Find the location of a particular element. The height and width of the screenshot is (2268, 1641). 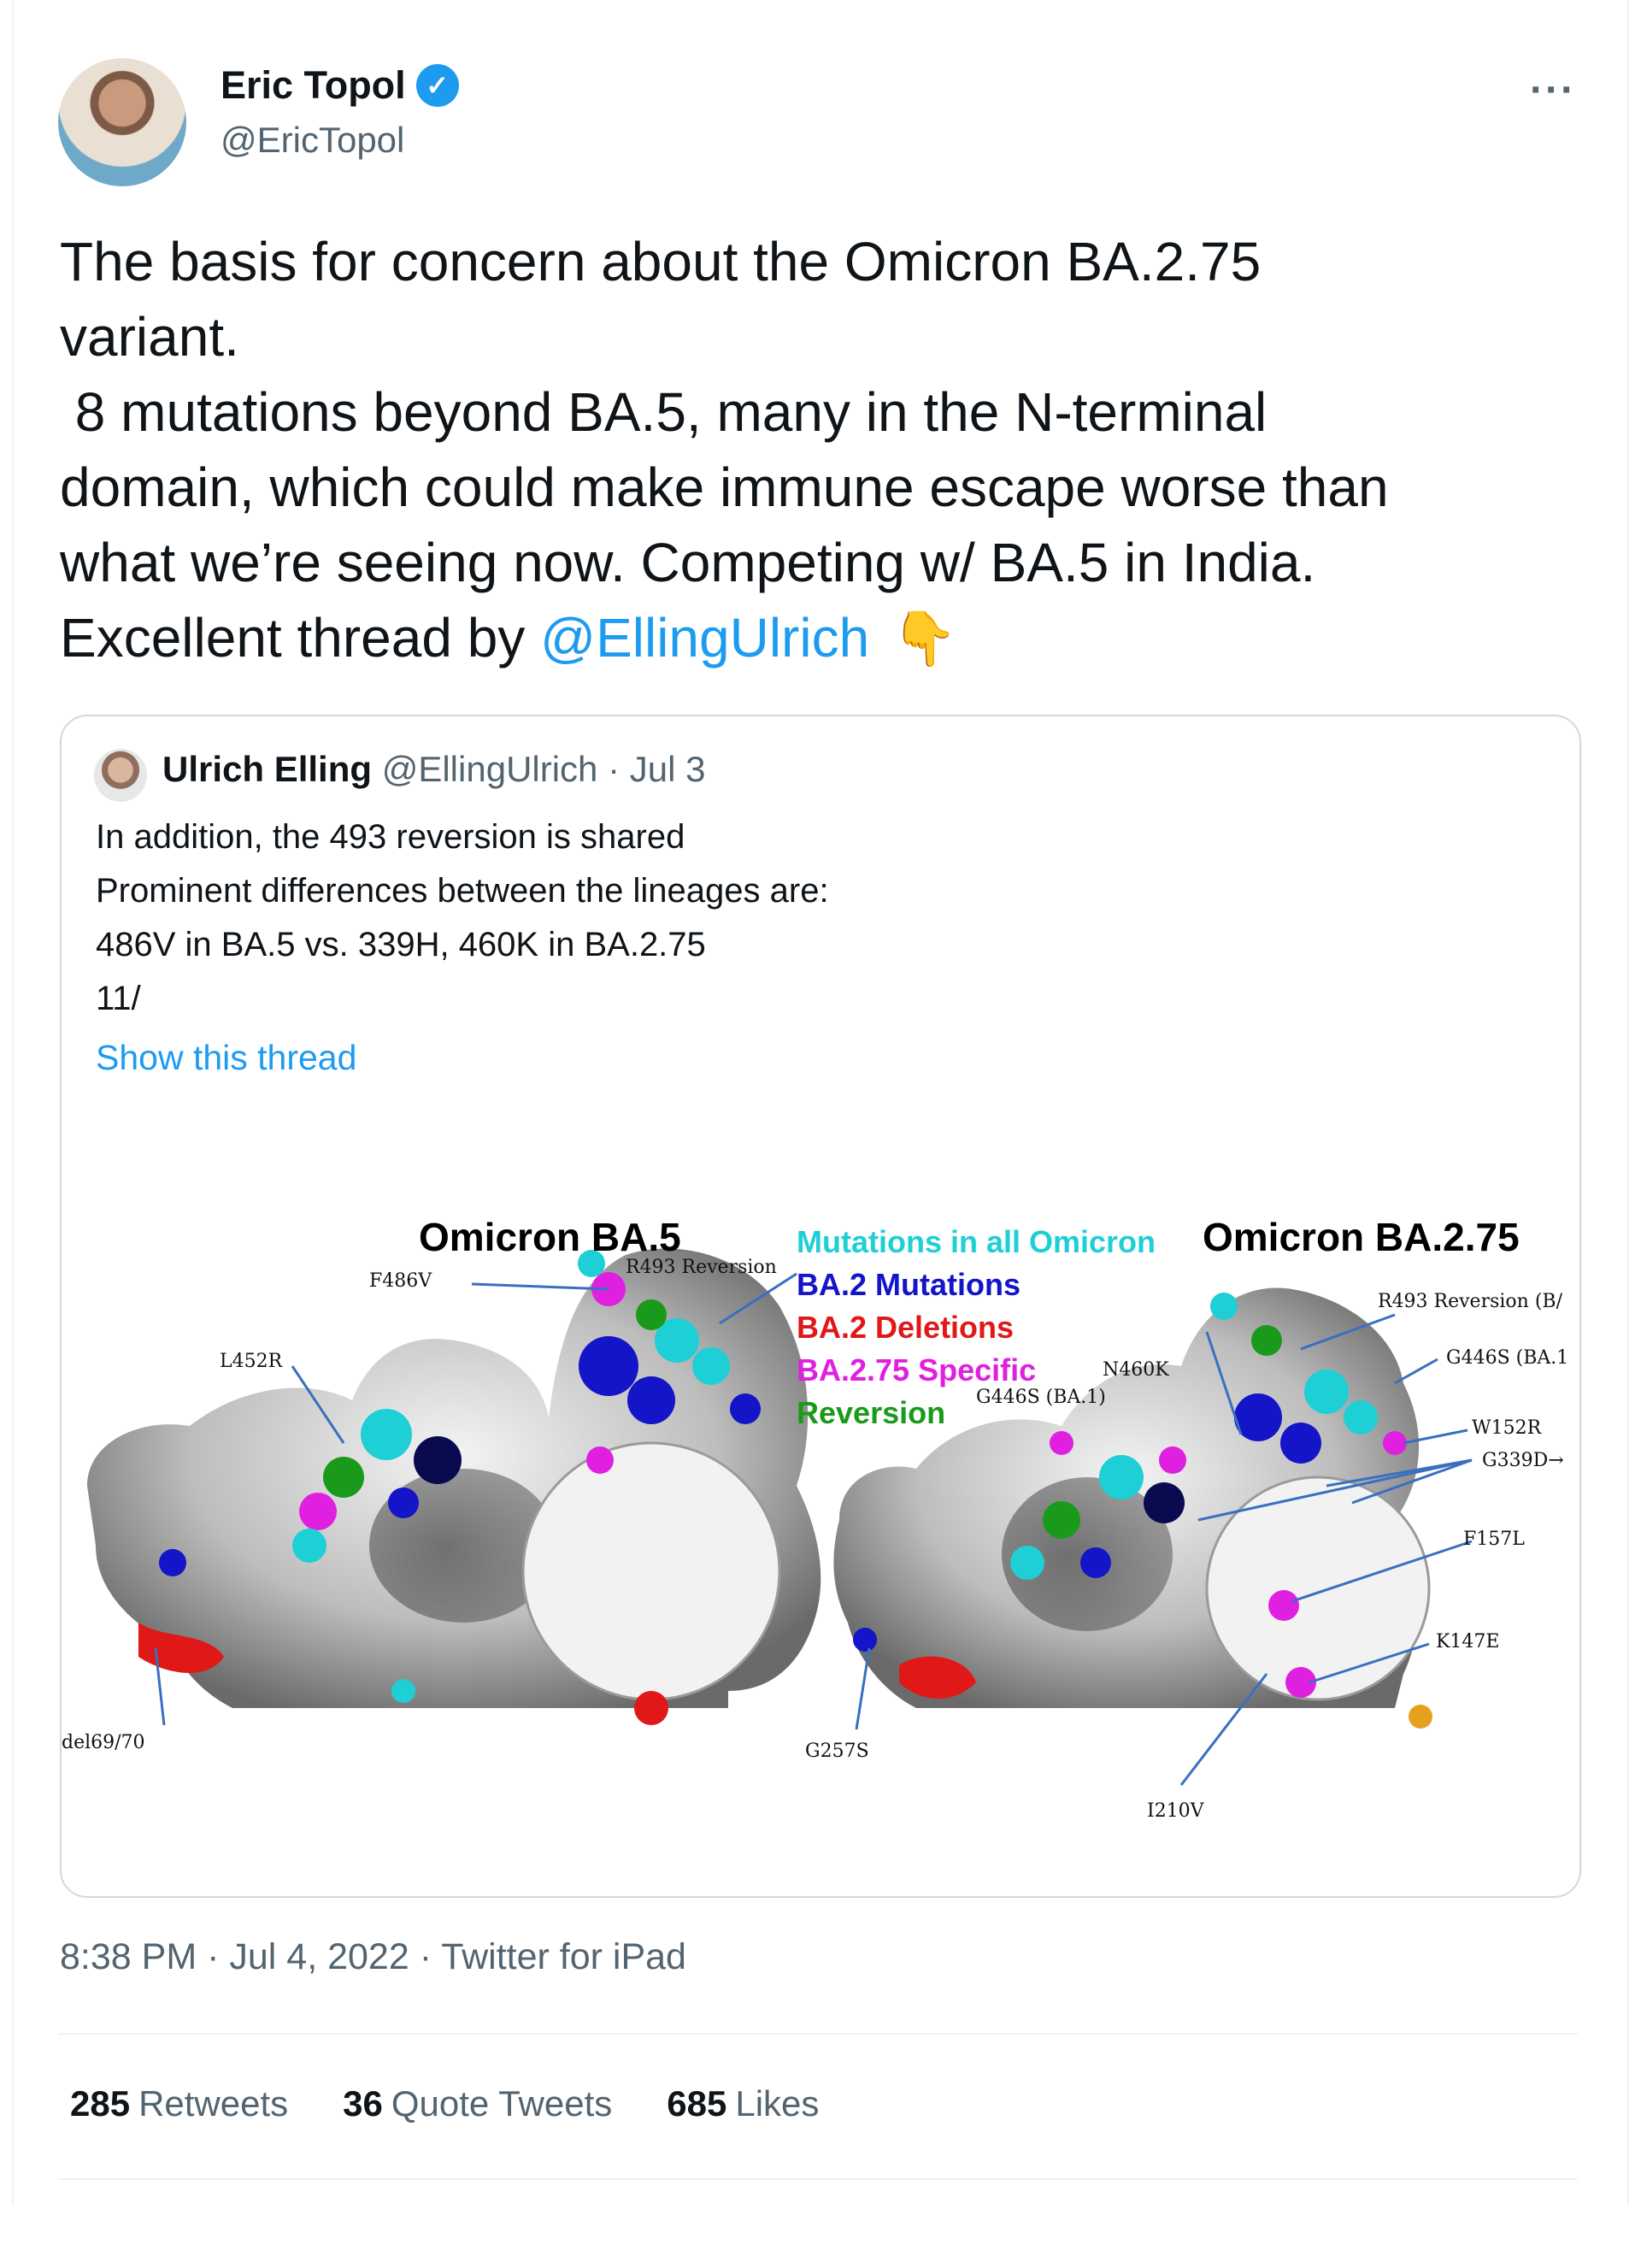

tweet-source: Twitter for iPad is located at coordinates (563, 1956).